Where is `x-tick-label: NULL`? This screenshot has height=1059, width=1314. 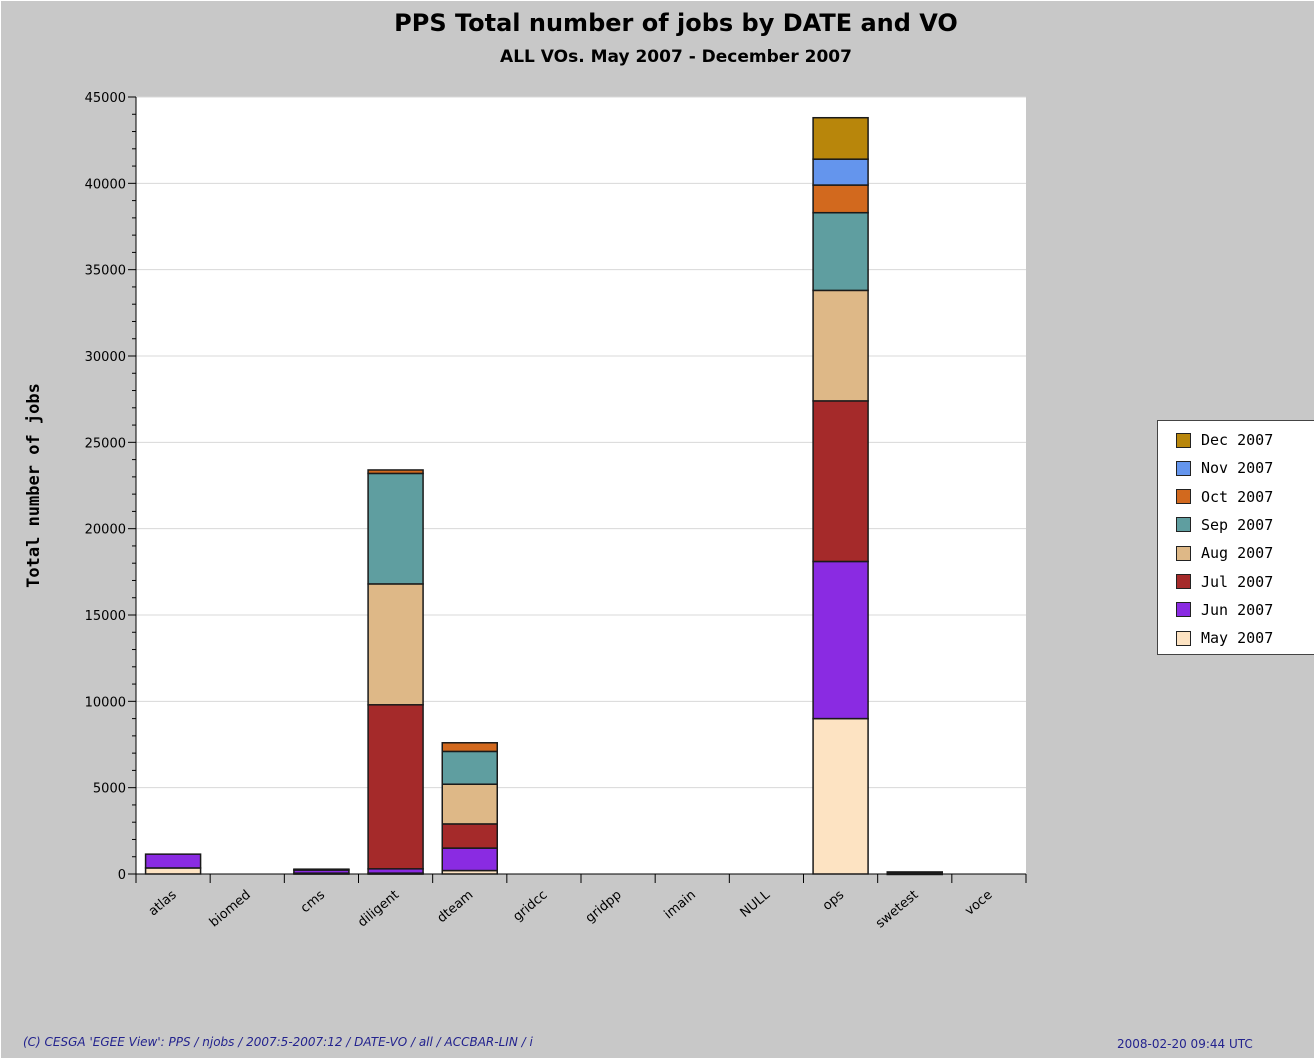
x-tick-label: NULL is located at coordinates (756, 904).